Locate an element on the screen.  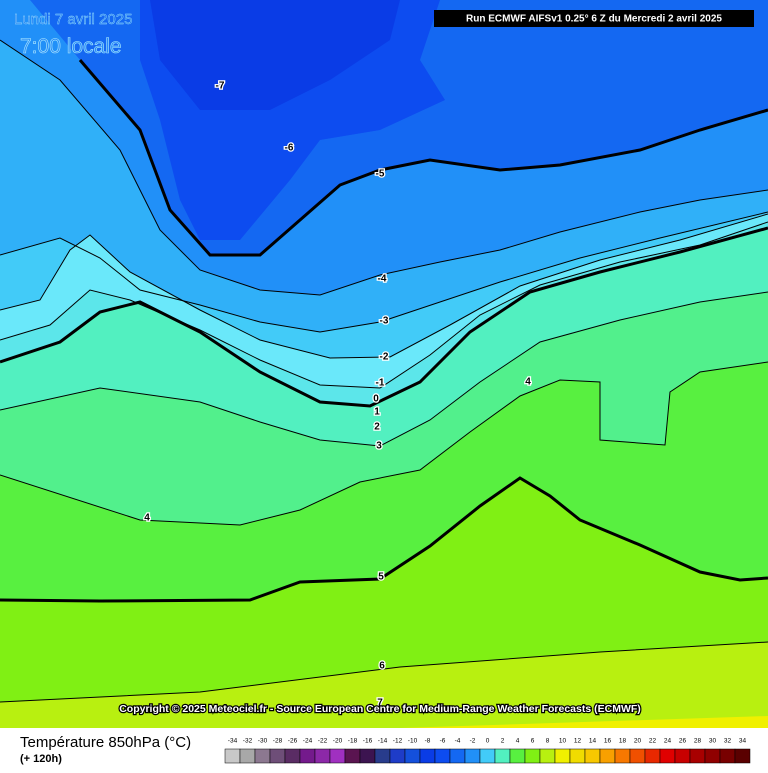
scale-label: -8 is located at coordinates (428, 741).